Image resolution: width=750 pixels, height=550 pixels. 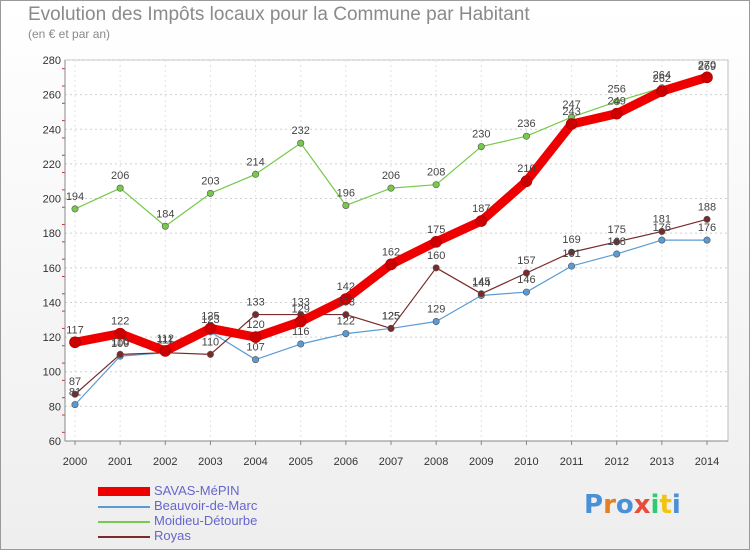 What do you see at coordinates (206, 520) in the screenshot?
I see `legend-label-moidieu: Moidieu-Détourbe` at bounding box center [206, 520].